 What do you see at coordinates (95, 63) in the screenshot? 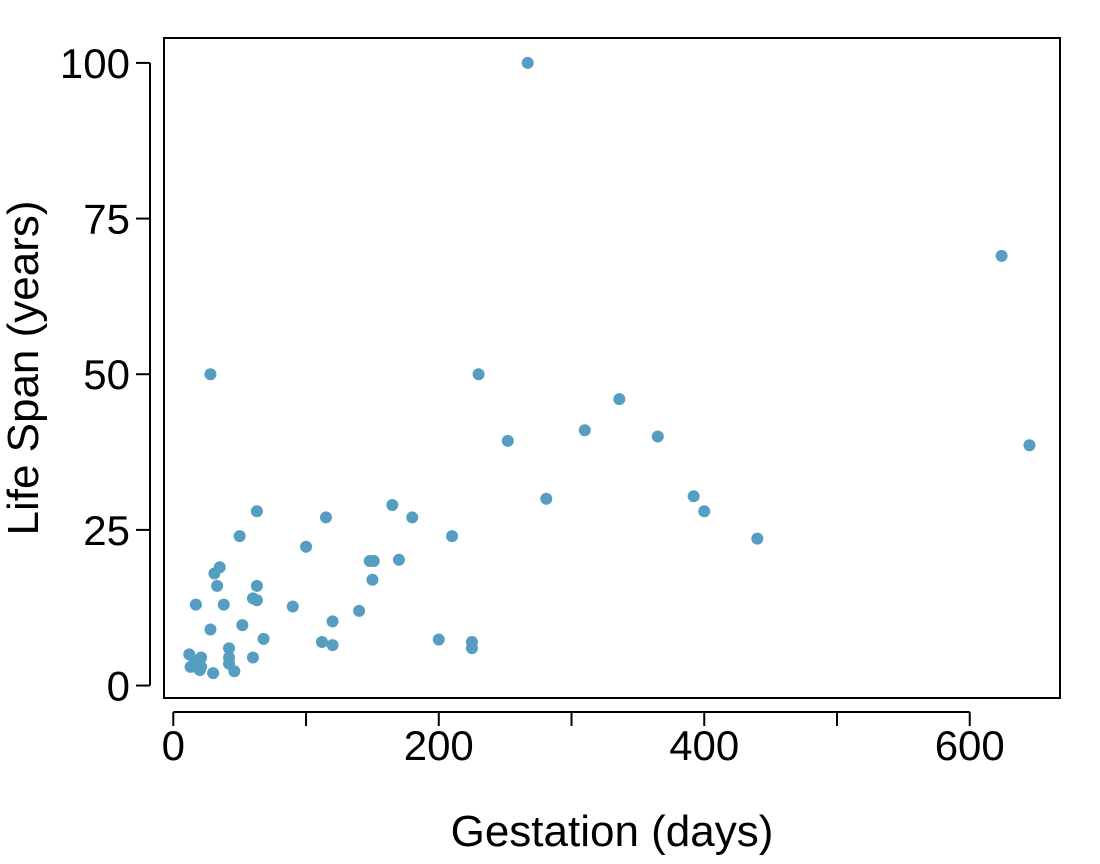
I see `y-tick-label: 100` at bounding box center [95, 63].